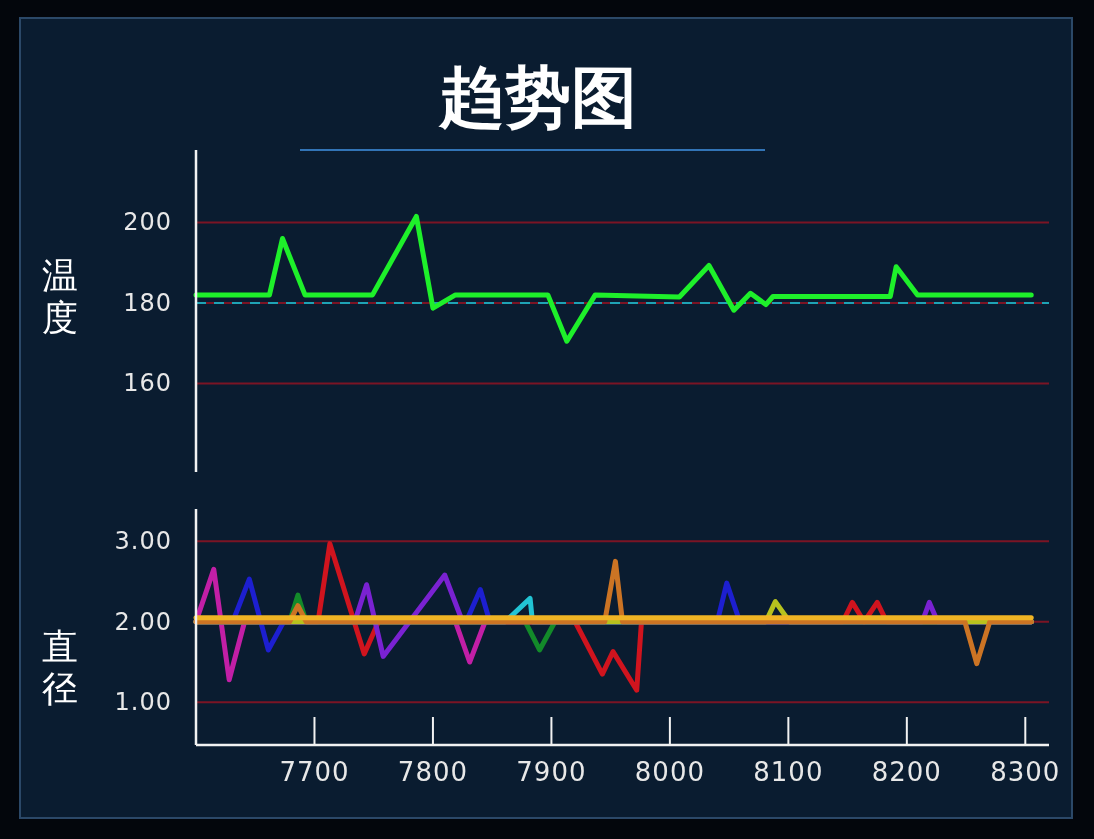  I want to click on y-tick-label: 180, so click(147, 302).